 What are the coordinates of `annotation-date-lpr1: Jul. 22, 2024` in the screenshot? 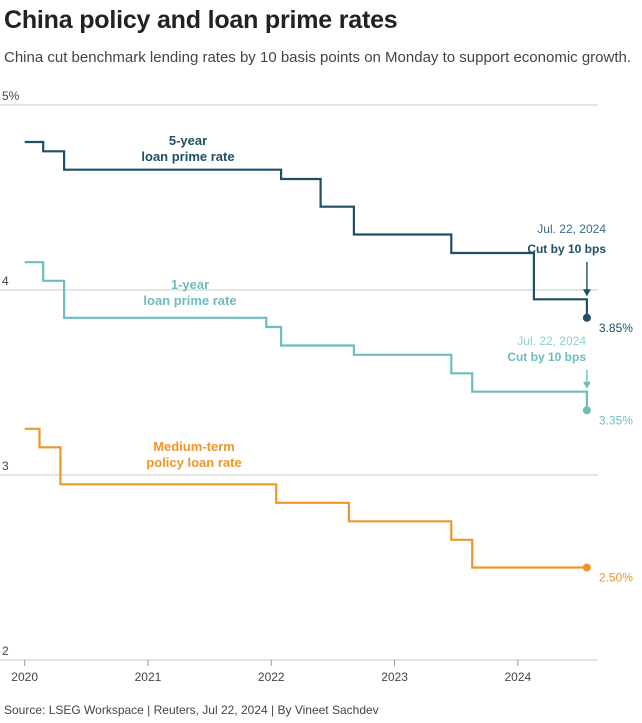 It's located at (551, 341).